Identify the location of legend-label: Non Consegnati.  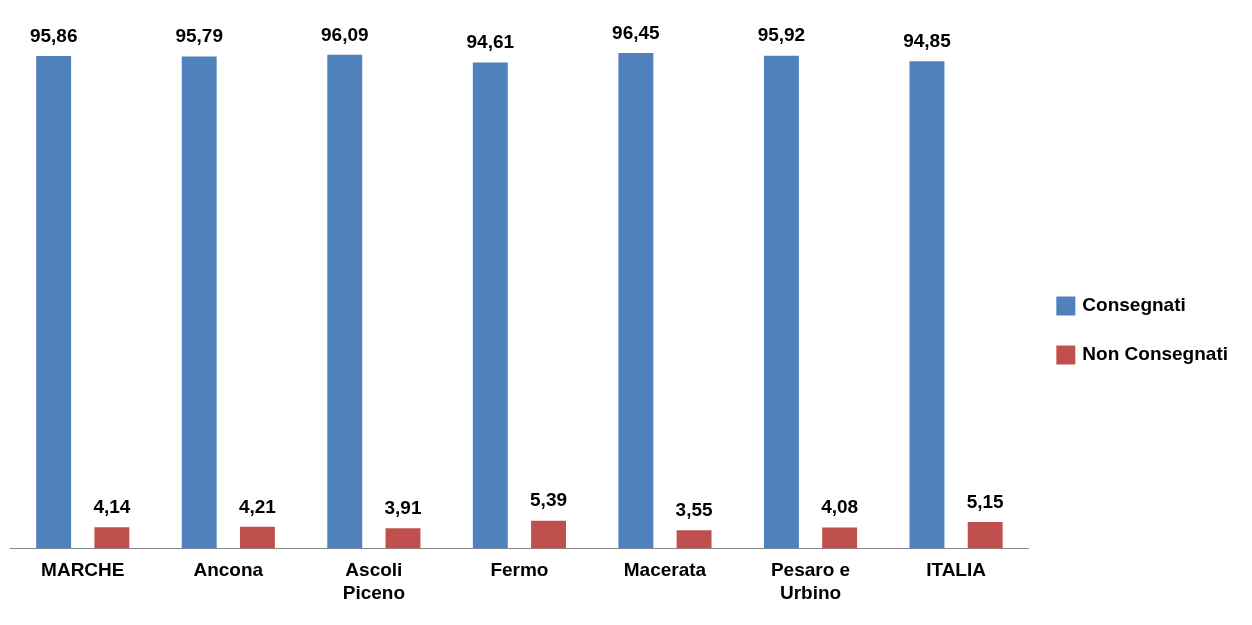
(1155, 354).